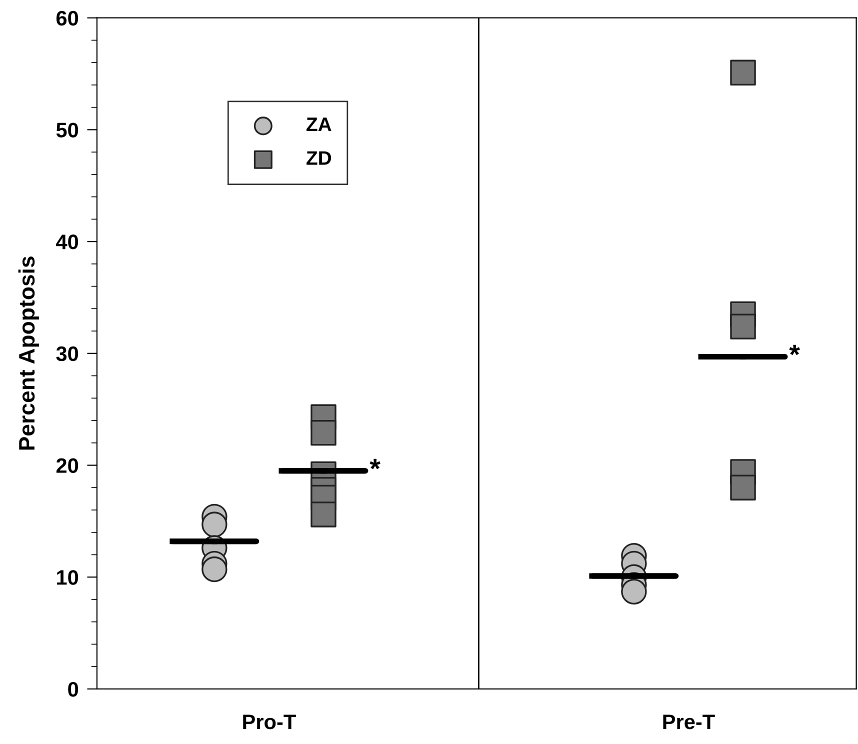 This screenshot has width=858, height=744. What do you see at coordinates (67, 354) in the screenshot?
I see `y-tick-label: 30` at bounding box center [67, 354].